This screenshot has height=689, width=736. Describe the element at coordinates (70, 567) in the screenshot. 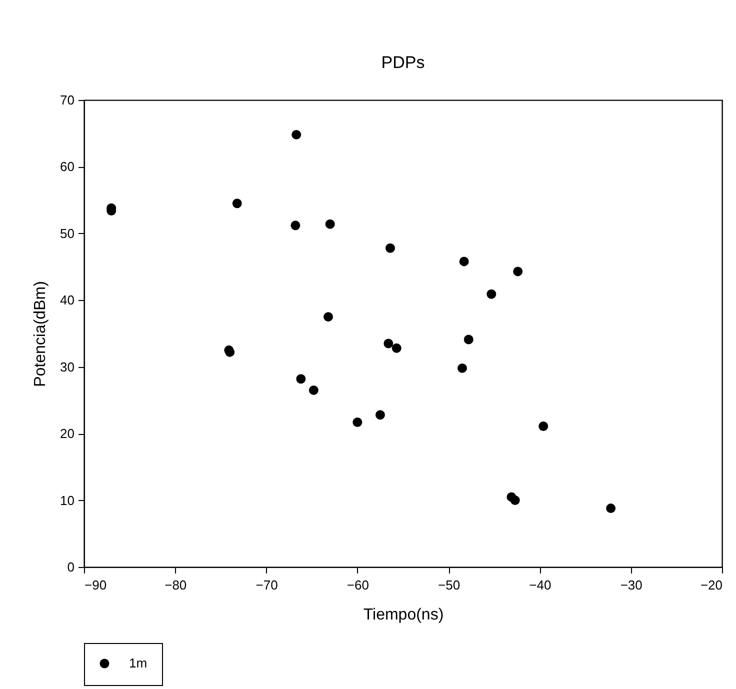

I see `y-tick-label: 0` at that location.